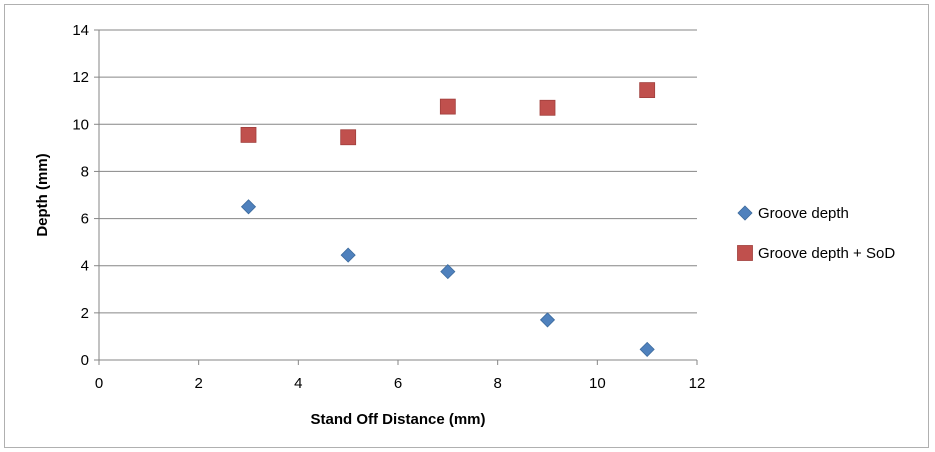  What do you see at coordinates (85, 171) in the screenshot?
I see `y-tick-label: 8` at bounding box center [85, 171].